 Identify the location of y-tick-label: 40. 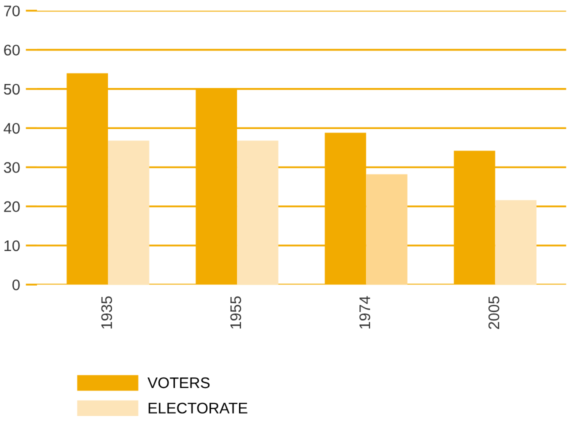
(12, 128).